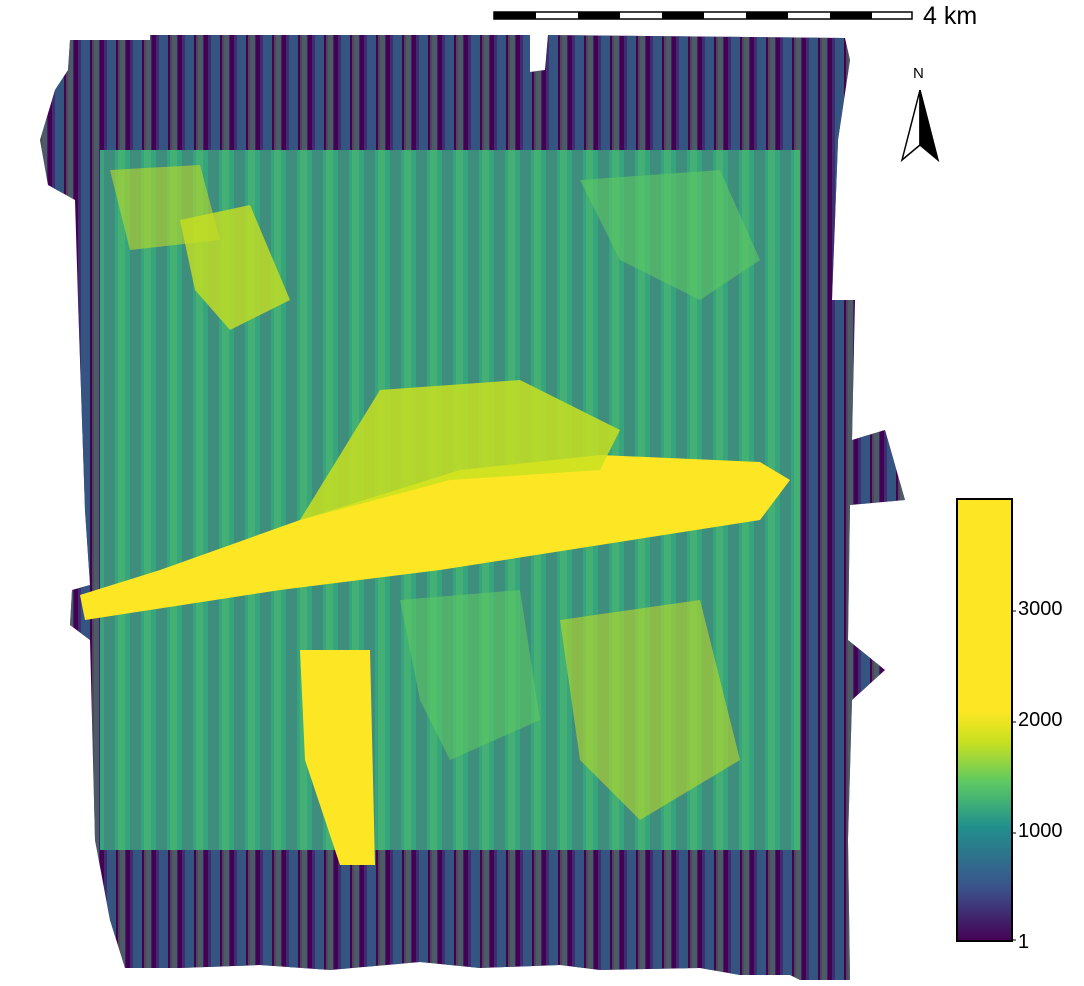 This screenshot has width=1084, height=986. Describe the element at coordinates (950, 16) in the screenshot. I see `scale-bar-label: 4 km` at that location.